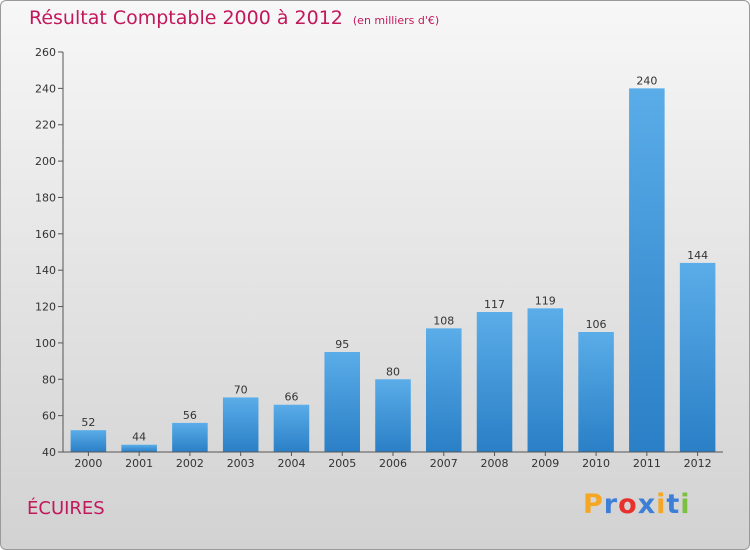  I want to click on y-tick-label: 140, so click(45, 270).